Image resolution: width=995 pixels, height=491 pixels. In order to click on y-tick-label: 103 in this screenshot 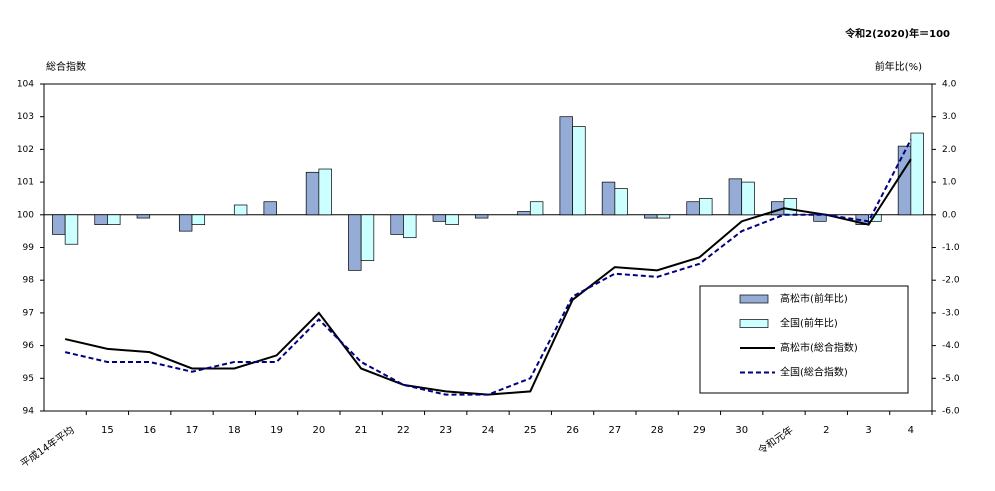, I will do `click(25, 117)`.